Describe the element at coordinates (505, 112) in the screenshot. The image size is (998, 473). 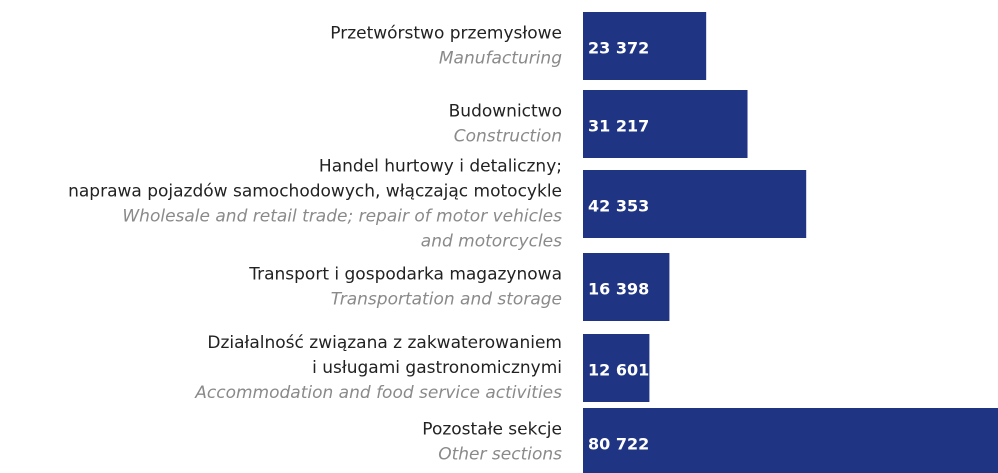
I see `category-label: Budownictwo` at that location.